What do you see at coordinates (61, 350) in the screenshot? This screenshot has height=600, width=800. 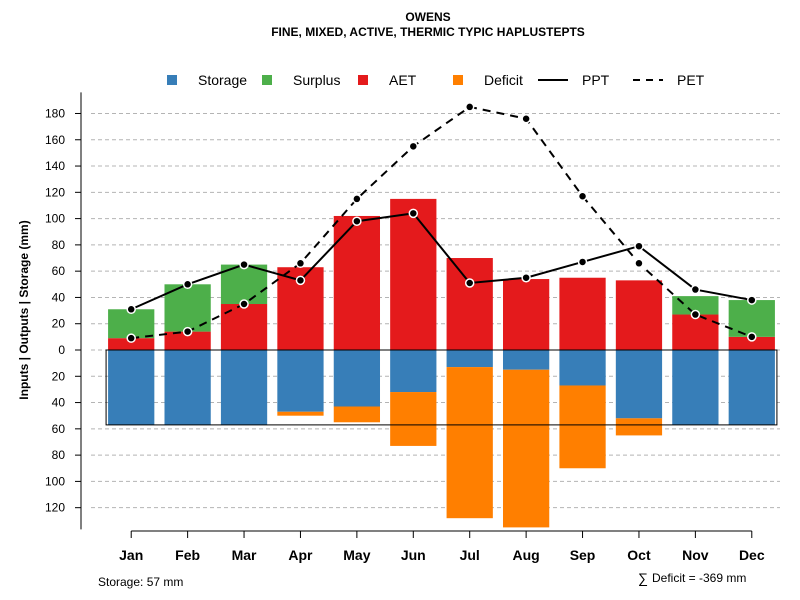 I see `y-tick-label: 0` at bounding box center [61, 350].